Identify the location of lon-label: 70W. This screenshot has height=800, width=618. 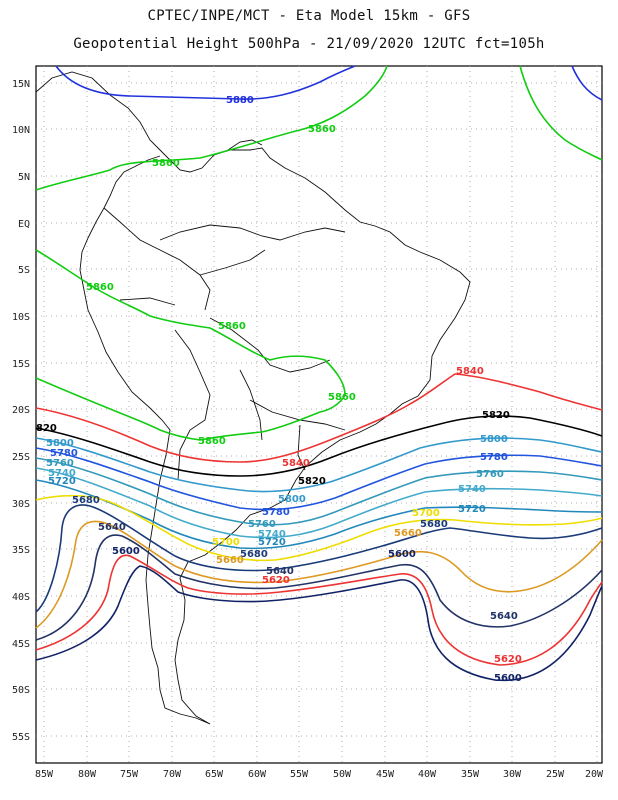
(172, 774).